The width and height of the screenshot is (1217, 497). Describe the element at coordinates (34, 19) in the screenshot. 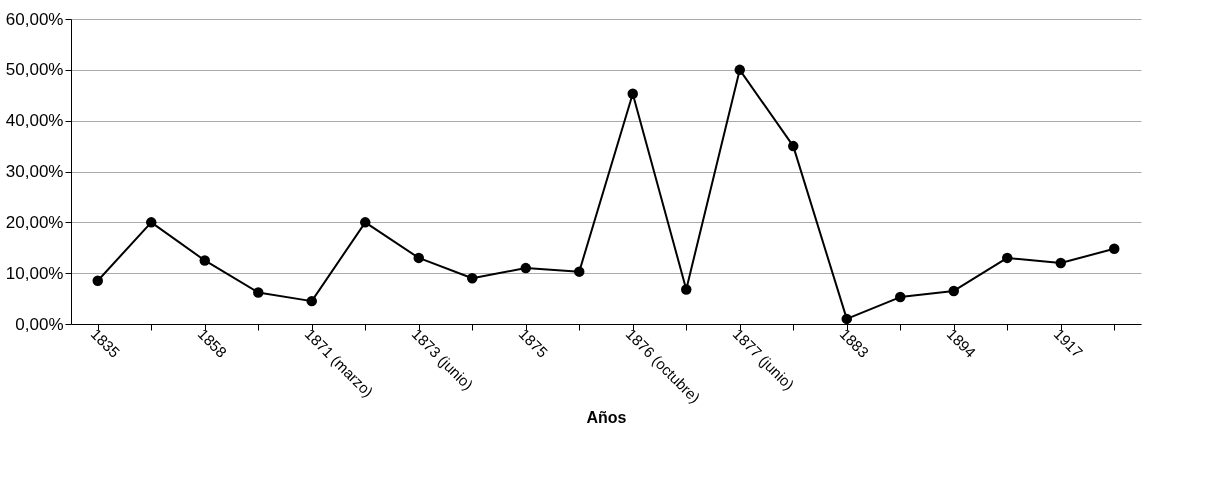

I see `y-tick-label: 60,00%` at that location.